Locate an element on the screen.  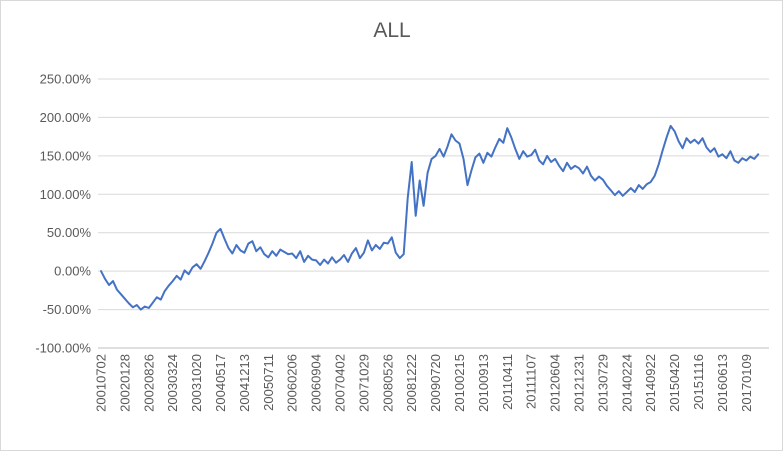
y-axis-tick-label: 50.00% is located at coordinates (69, 232).